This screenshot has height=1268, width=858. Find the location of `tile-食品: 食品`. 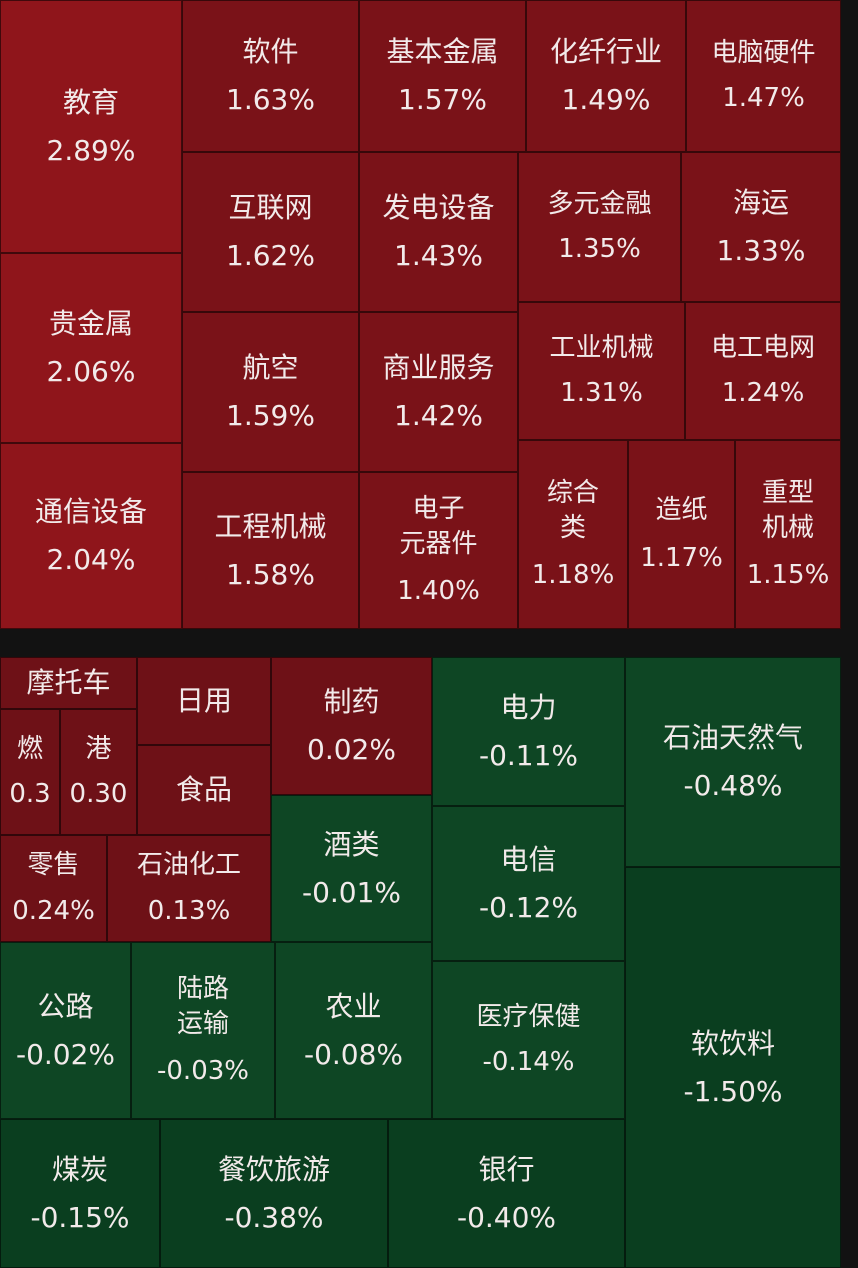

tile-食品: 食品 is located at coordinates (204, 790).